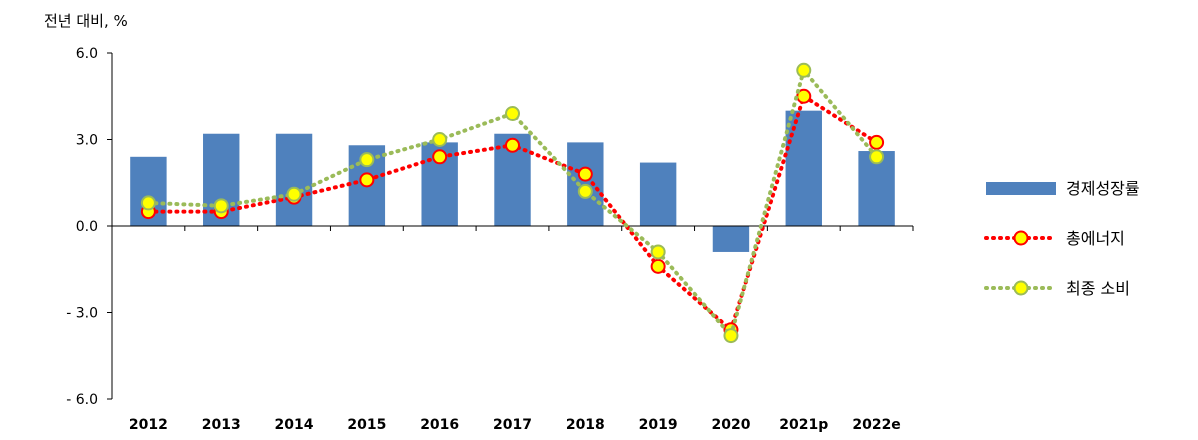 The height and width of the screenshot is (440, 1198). I want to click on x-tick-label: 2019, so click(658, 425).